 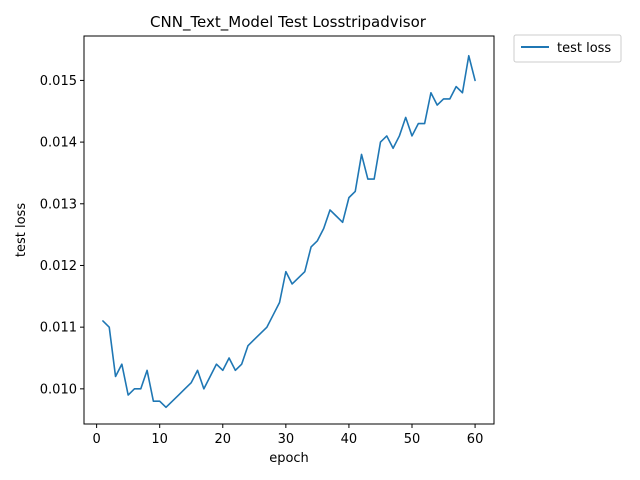 I want to click on legend-box, so click(x=567, y=48).